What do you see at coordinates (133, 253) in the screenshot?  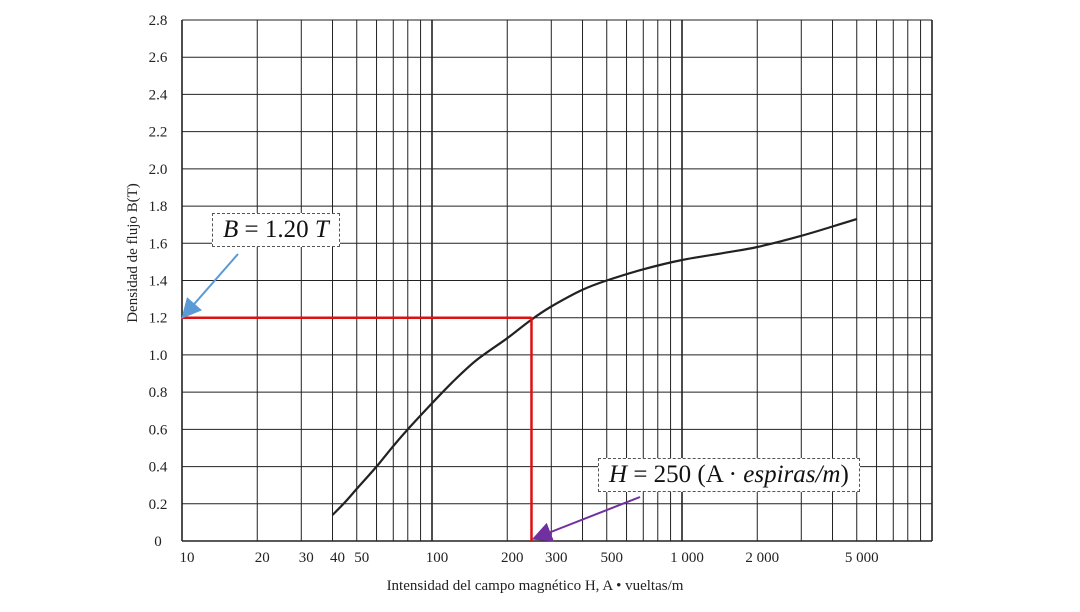 I see `y-axis-title: Densidad de flujo B(T)` at bounding box center [133, 253].